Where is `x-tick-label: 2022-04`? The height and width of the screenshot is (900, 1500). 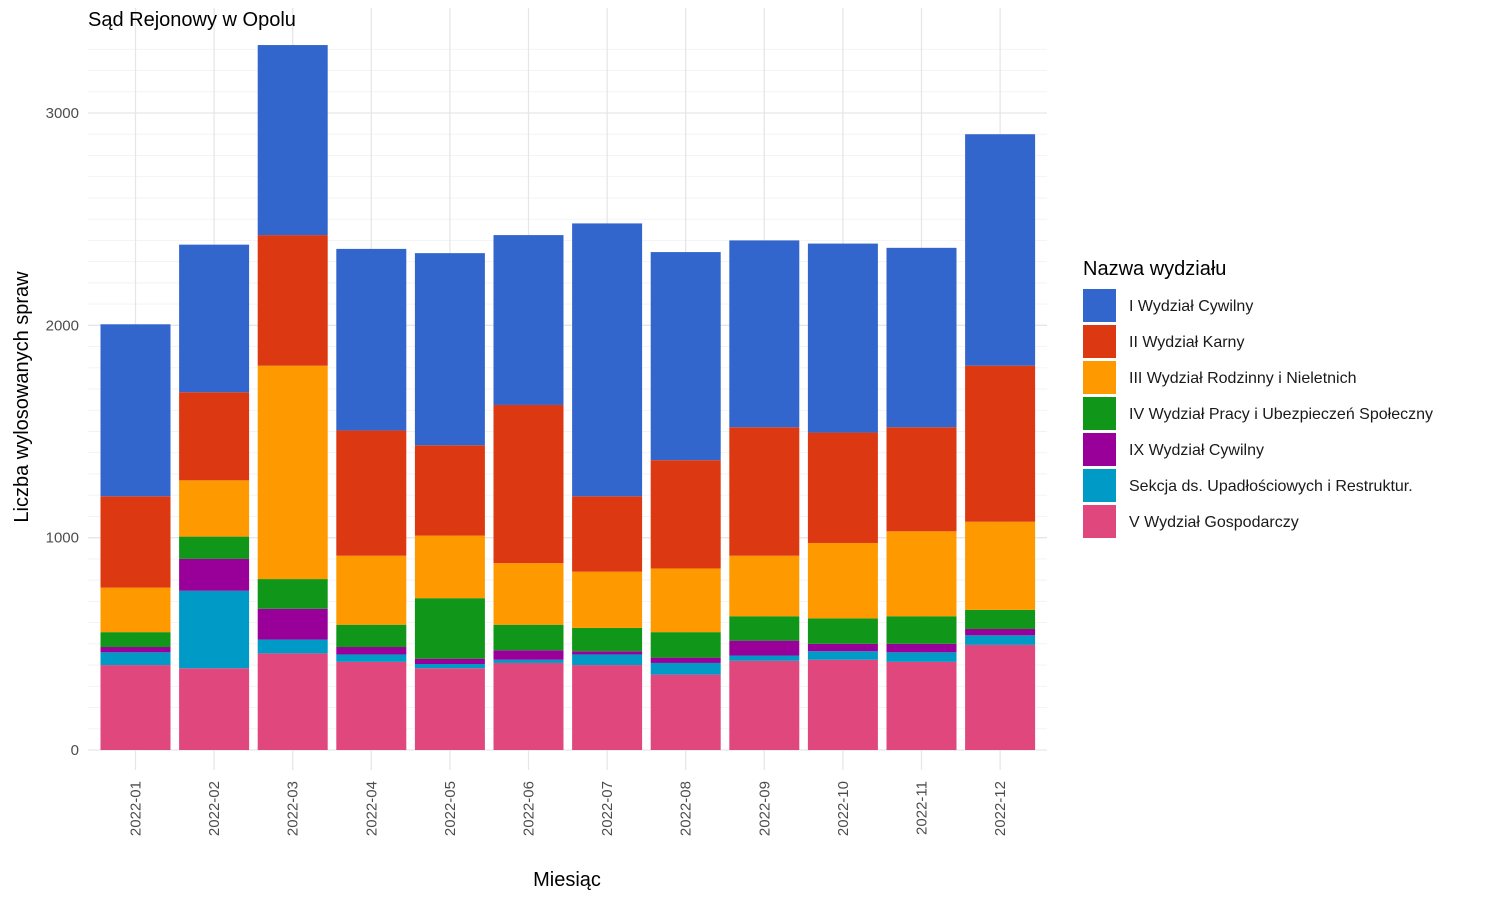
x-tick-label: 2022-04 is located at coordinates (371, 808).